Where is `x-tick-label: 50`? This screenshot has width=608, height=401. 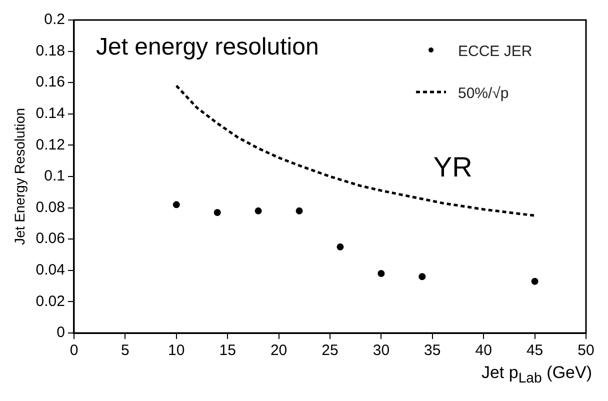
x-tick-label: 50 is located at coordinates (586, 351).